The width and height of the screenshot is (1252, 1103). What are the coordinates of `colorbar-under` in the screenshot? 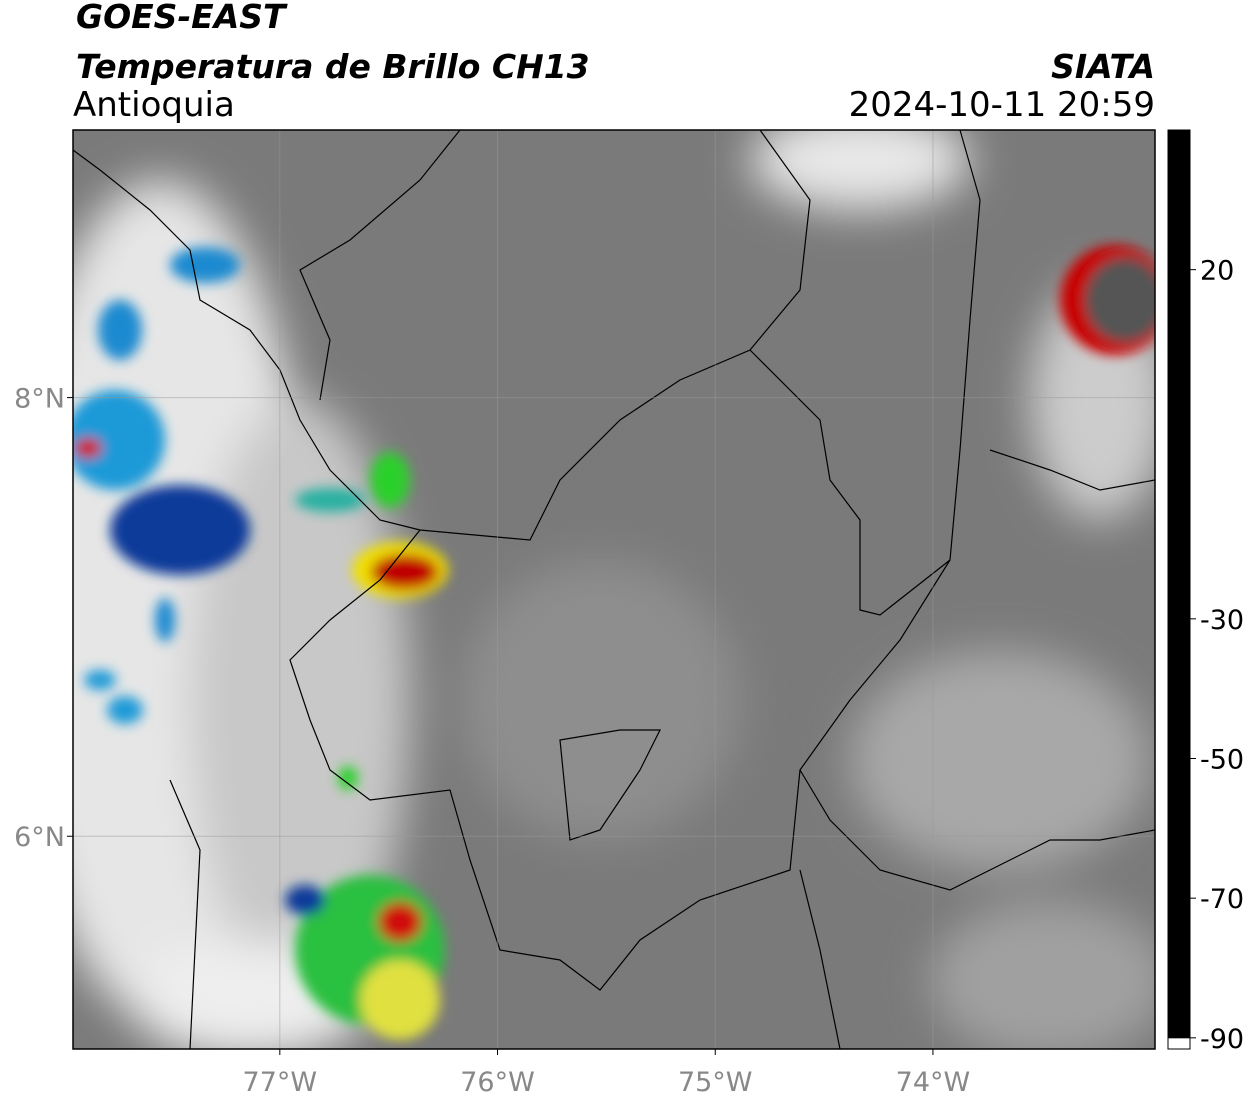 It's located at (1179, 1043).